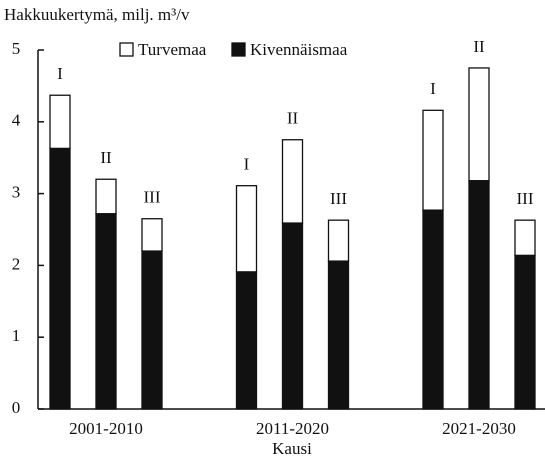 This screenshot has height=458, width=545. What do you see at coordinates (292, 448) in the screenshot?
I see `x-axis-label: Kausi` at bounding box center [292, 448].